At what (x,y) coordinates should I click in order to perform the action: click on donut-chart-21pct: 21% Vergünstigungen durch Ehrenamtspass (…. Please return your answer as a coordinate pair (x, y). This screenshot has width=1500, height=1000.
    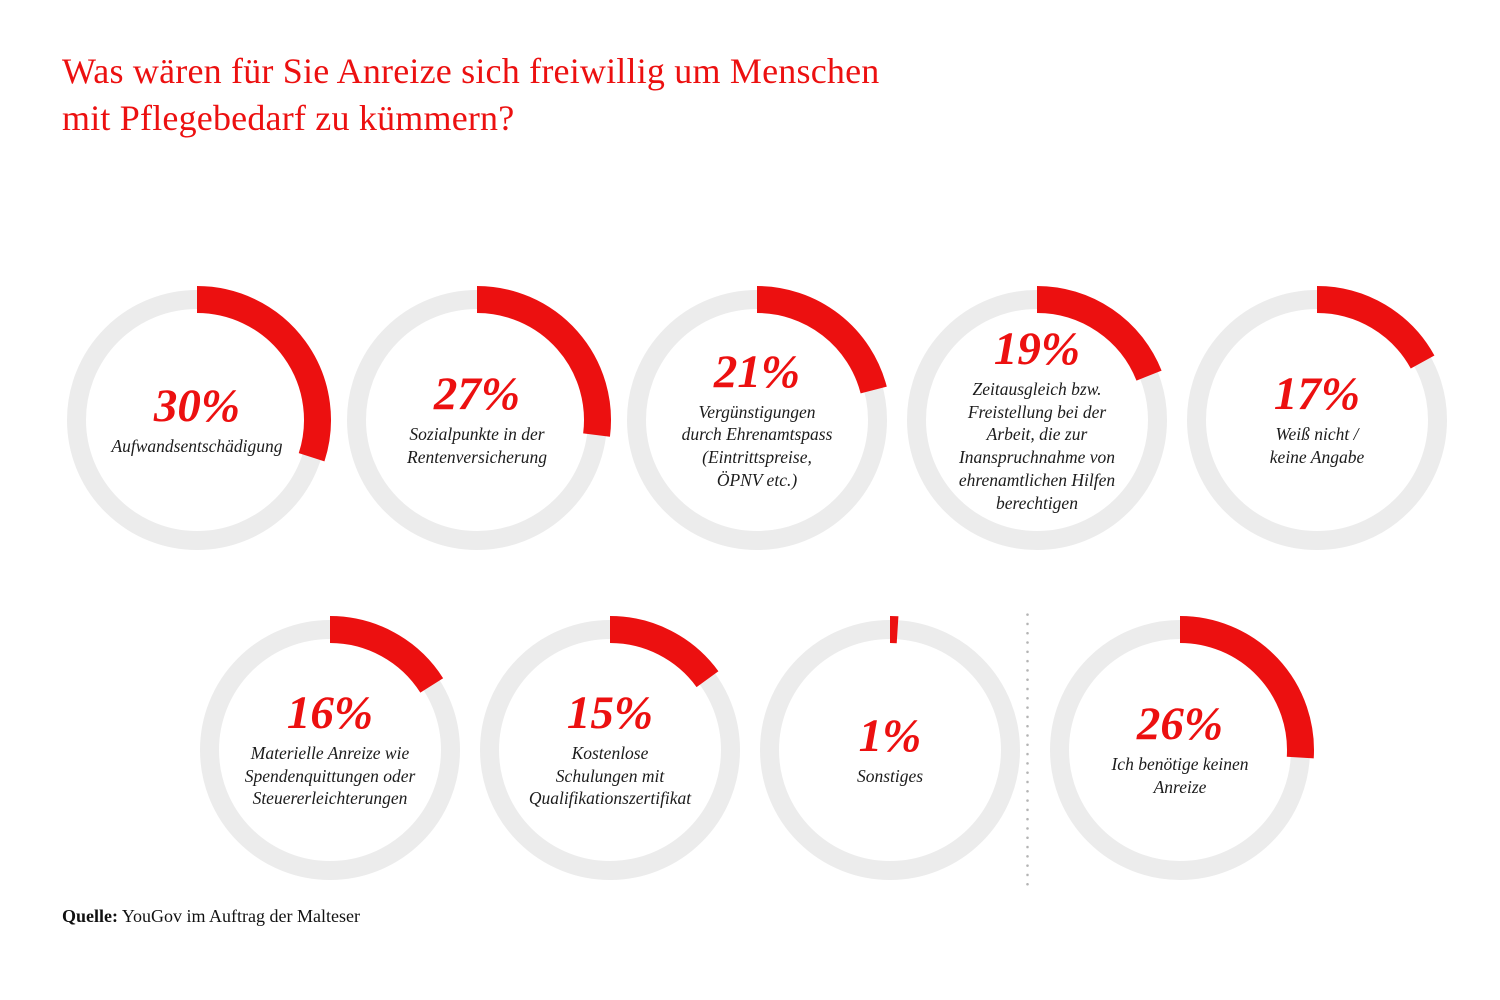
    Looking at the image, I should click on (757, 418).